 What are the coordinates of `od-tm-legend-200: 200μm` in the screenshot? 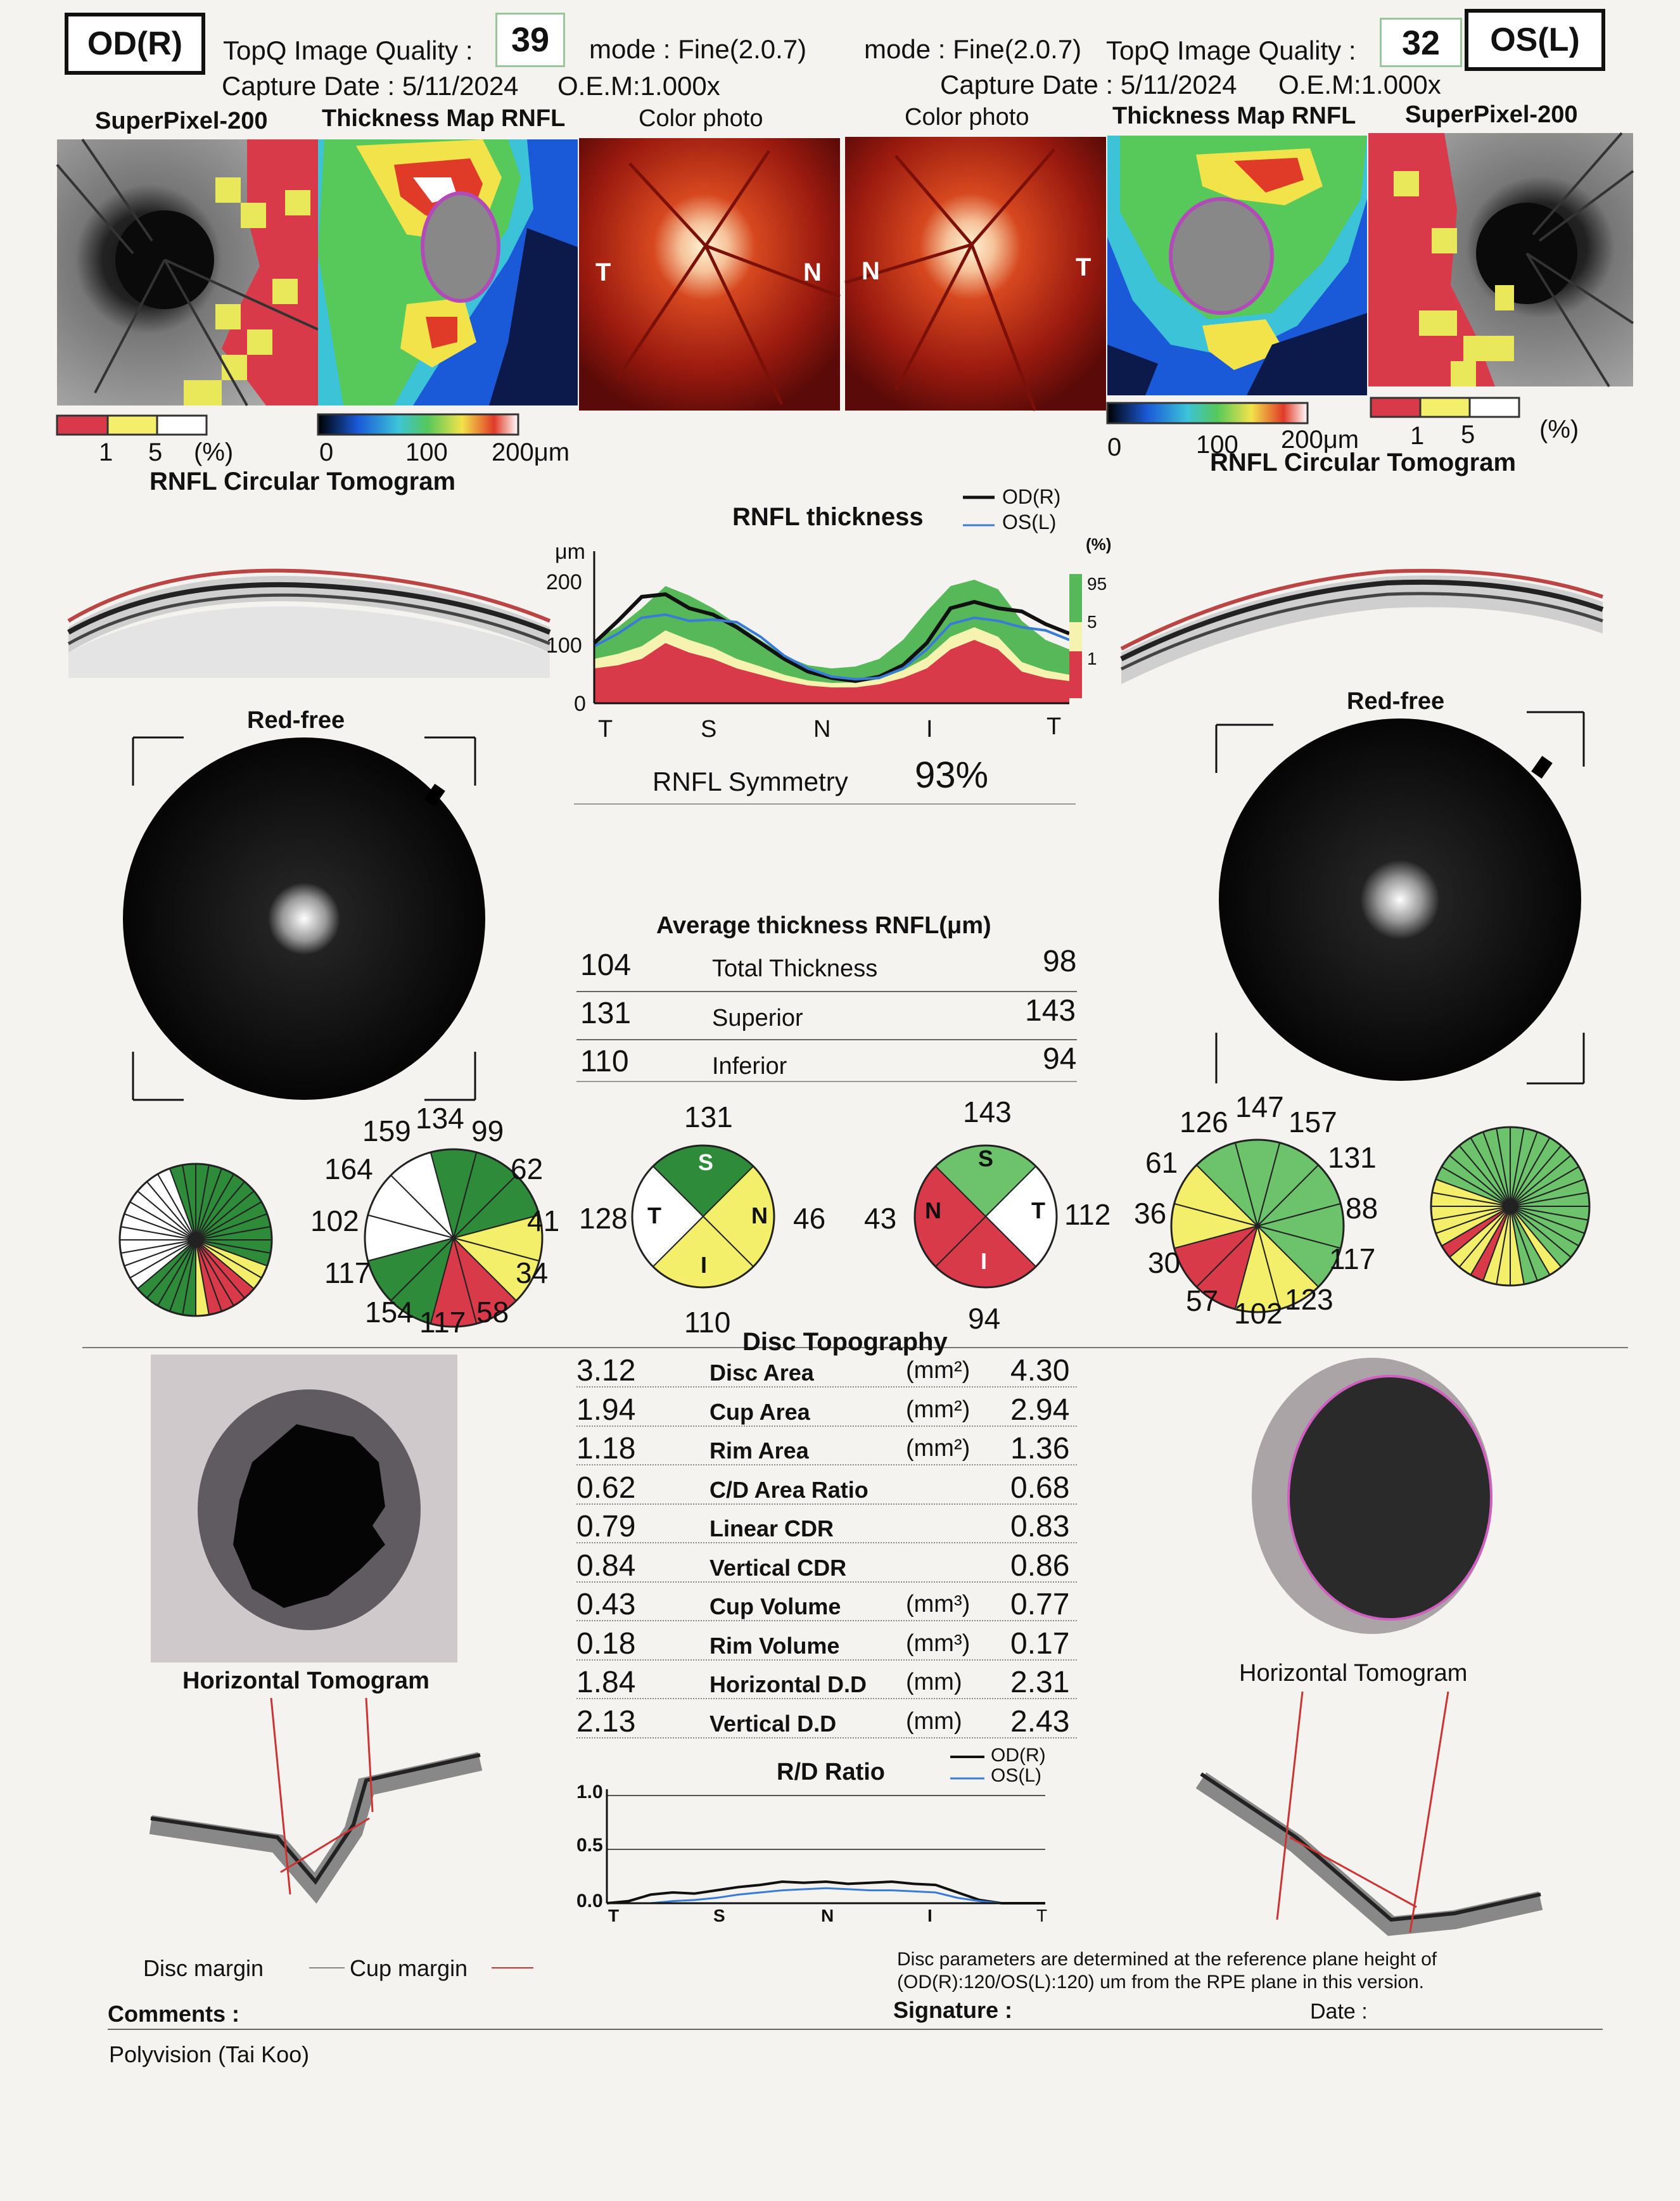 It's located at (531, 452).